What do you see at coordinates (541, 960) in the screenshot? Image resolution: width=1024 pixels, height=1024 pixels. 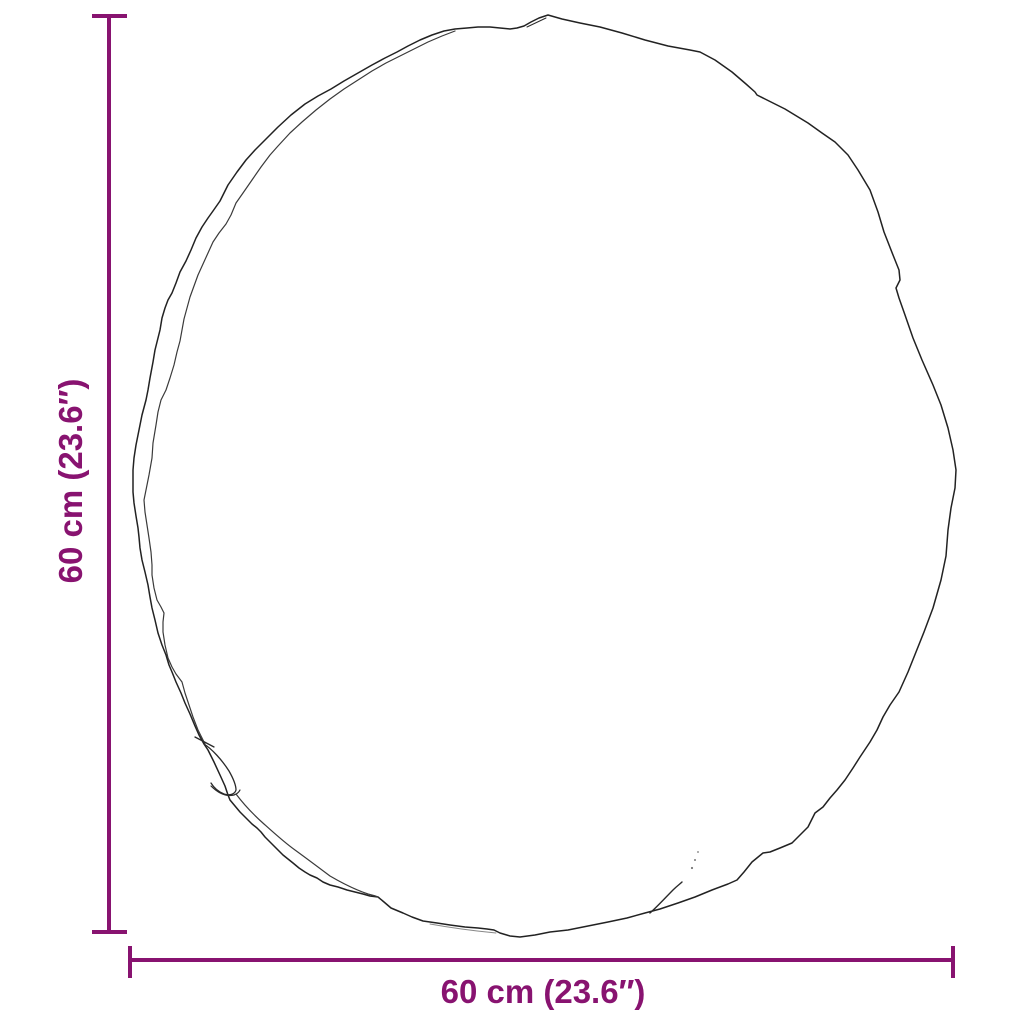 I see `horizontal-dimension-line` at bounding box center [541, 960].